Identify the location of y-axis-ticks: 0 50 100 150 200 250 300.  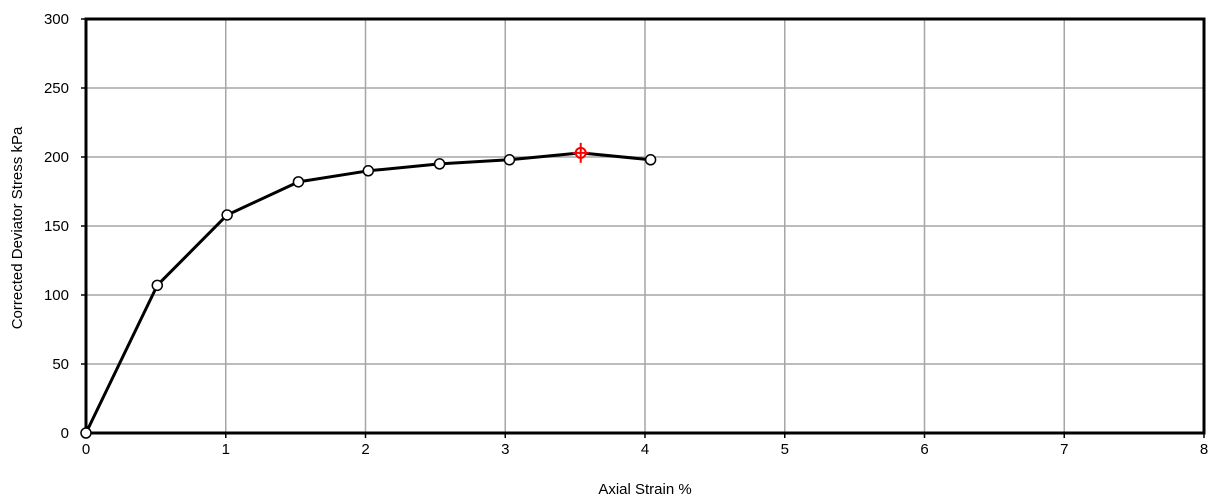
(65, 226).